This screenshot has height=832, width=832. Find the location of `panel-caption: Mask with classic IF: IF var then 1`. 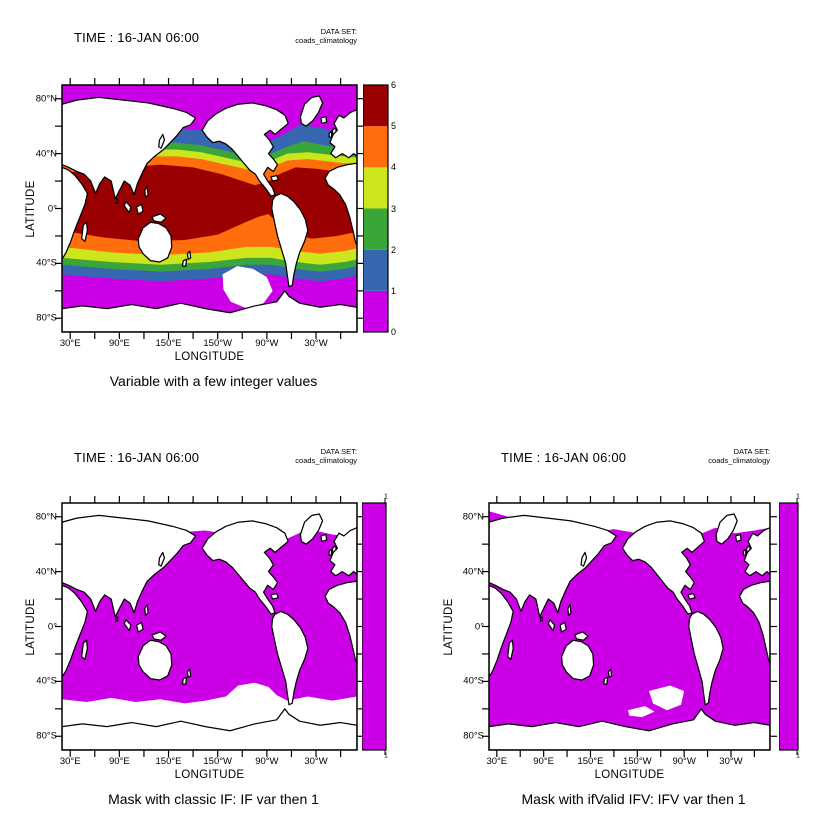

panel-caption: Mask with classic IF: IF var then 1 is located at coordinates (213, 799).